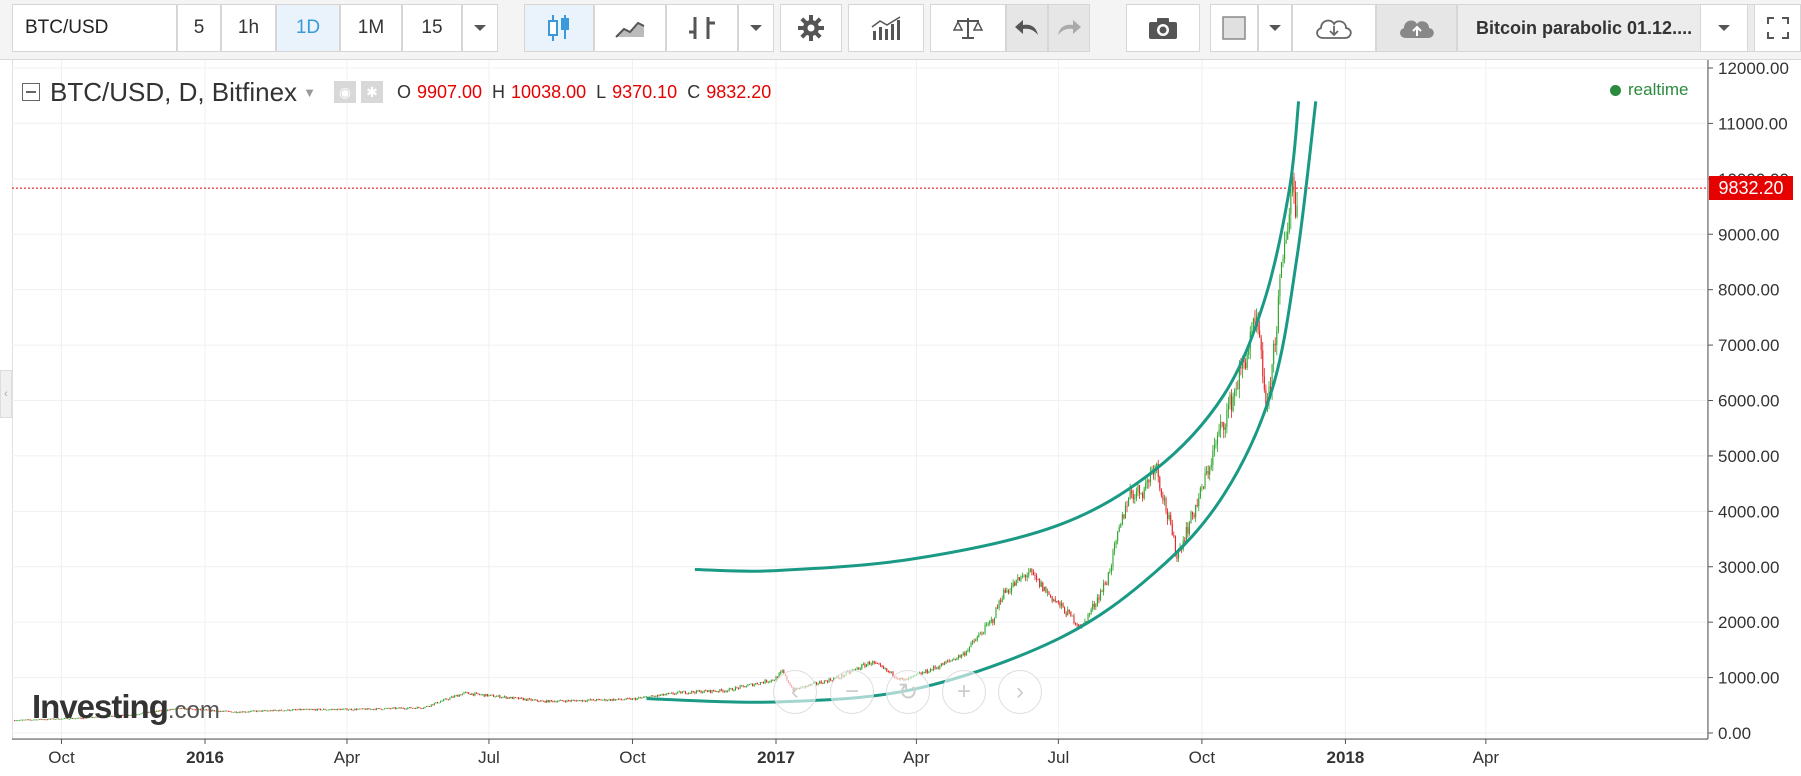 This screenshot has height=776, width=1801. What do you see at coordinates (174, 91) in the screenshot?
I see `legend-title: BTC/USD, D, Bitfinex` at bounding box center [174, 91].